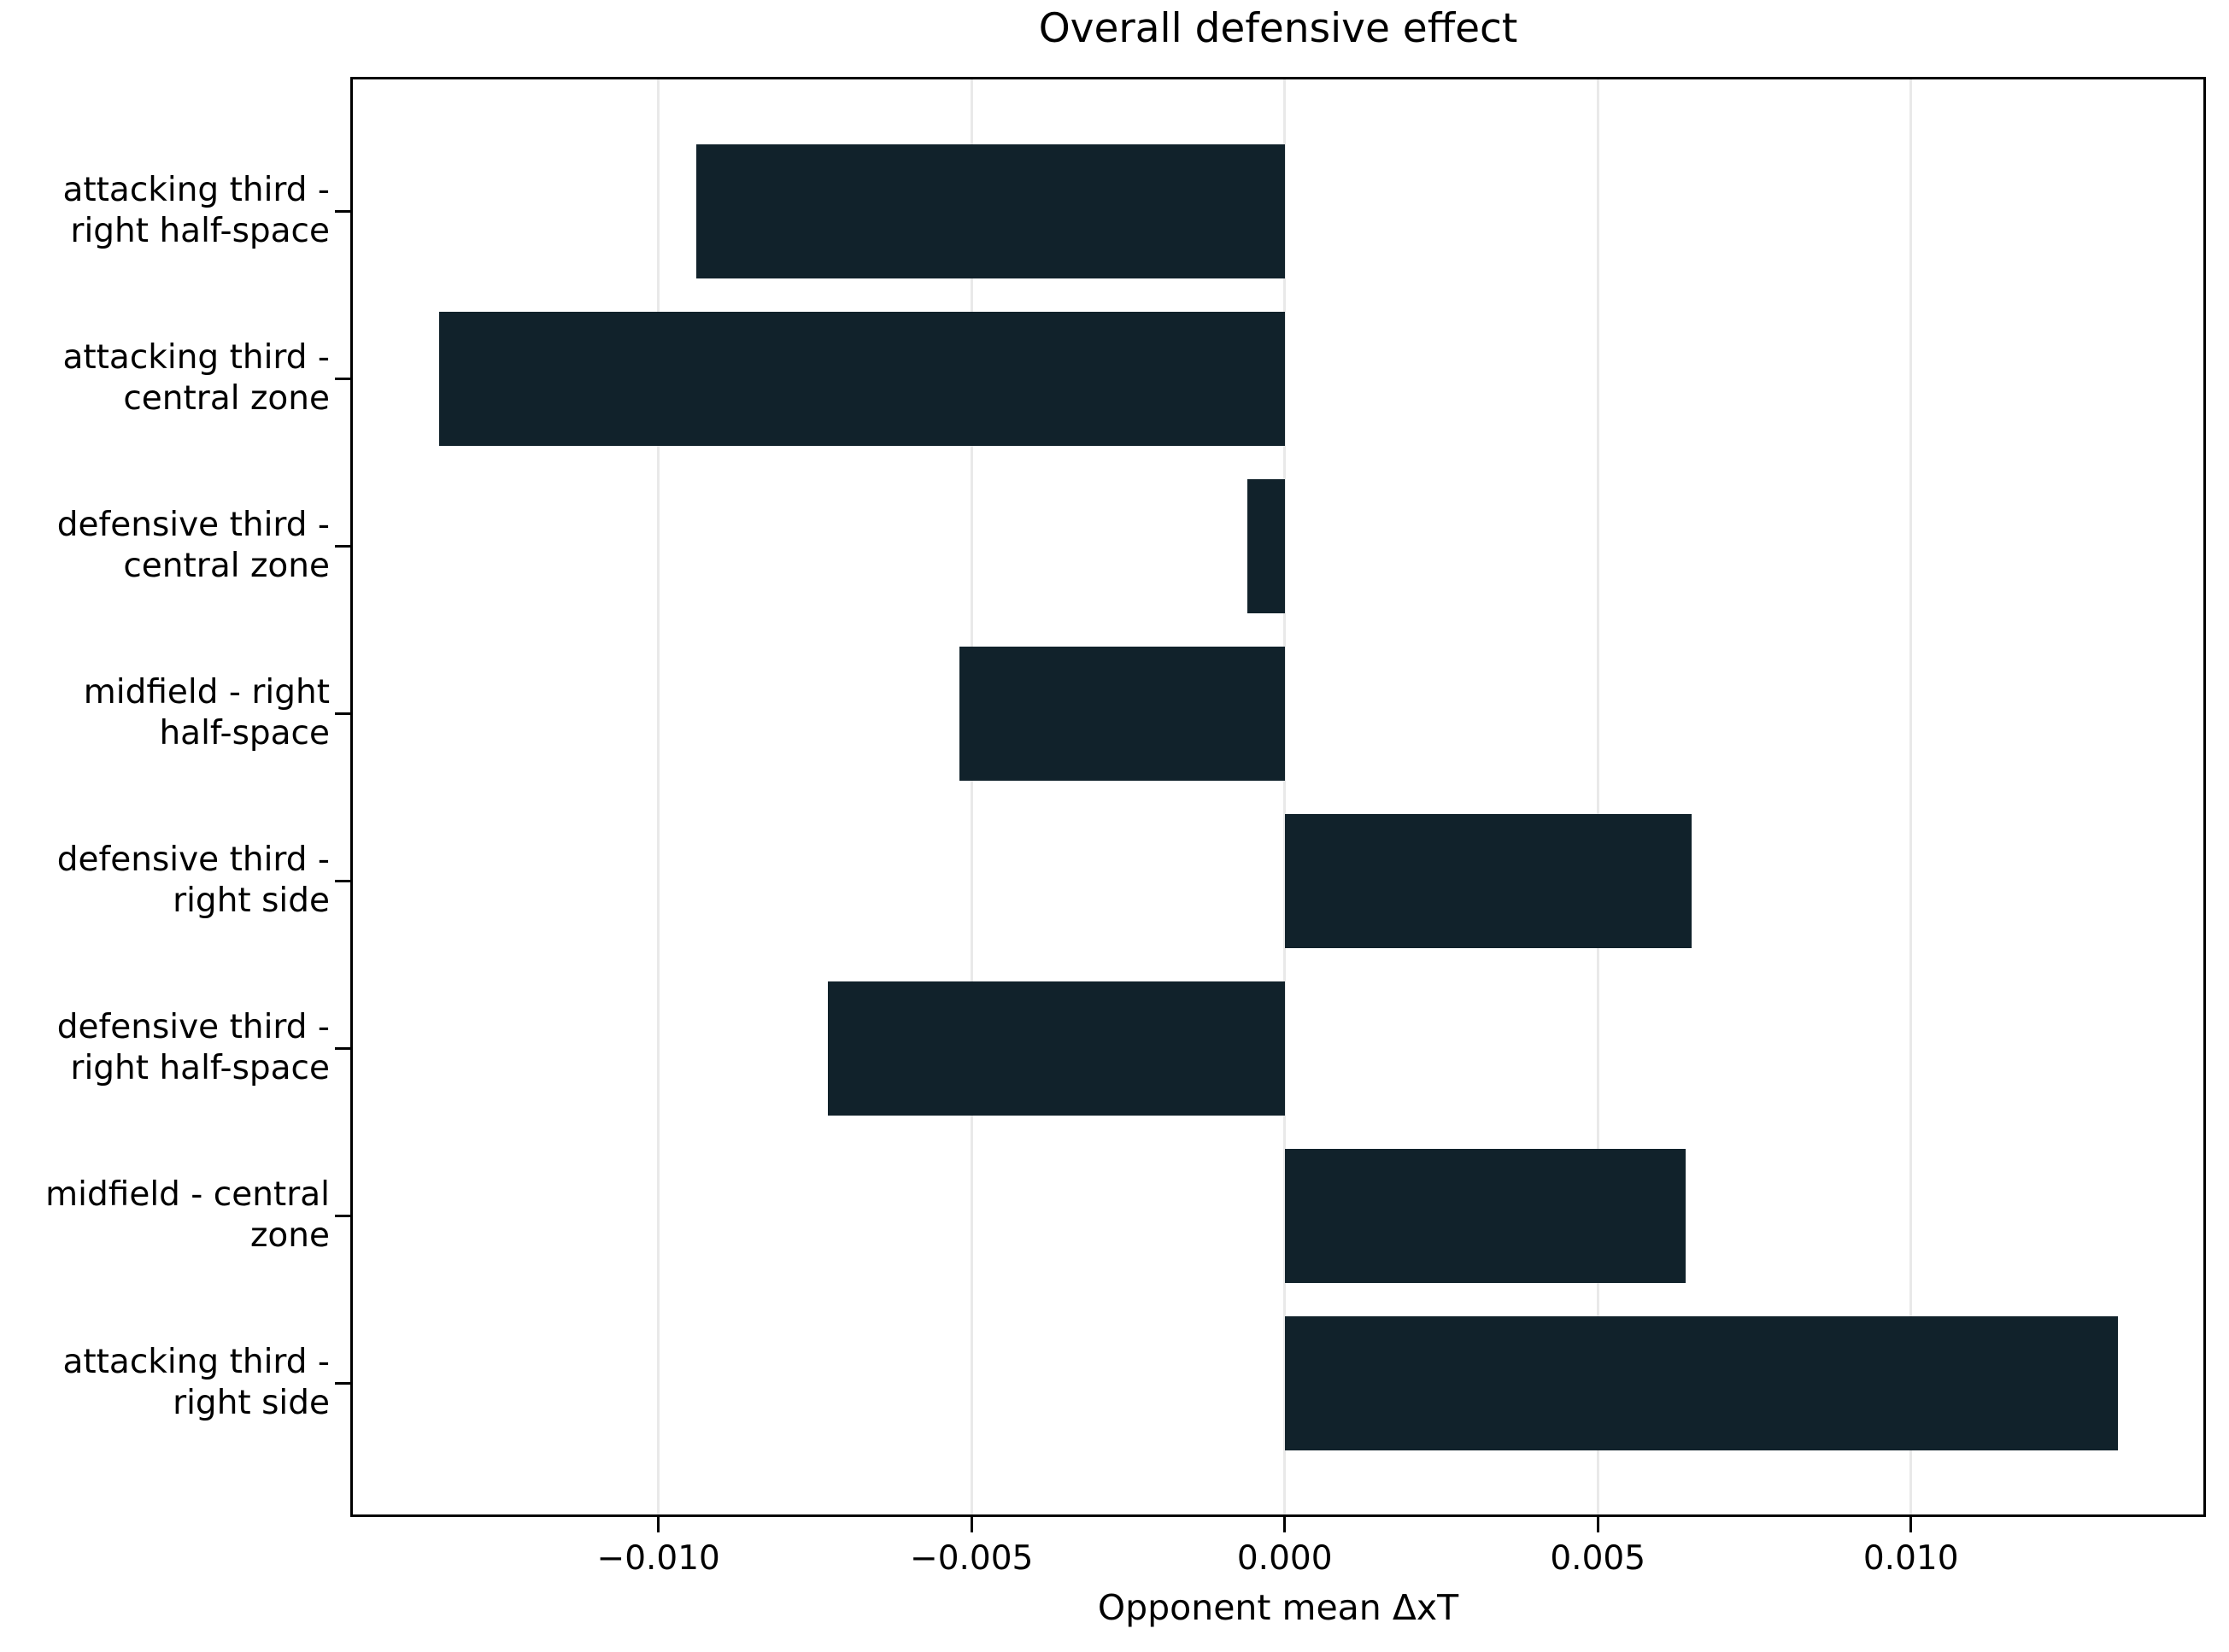 The height and width of the screenshot is (1652, 2229). What do you see at coordinates (165, 713) in the screenshot?
I see `y-tick-label: midfield - right half-space` at bounding box center [165, 713].